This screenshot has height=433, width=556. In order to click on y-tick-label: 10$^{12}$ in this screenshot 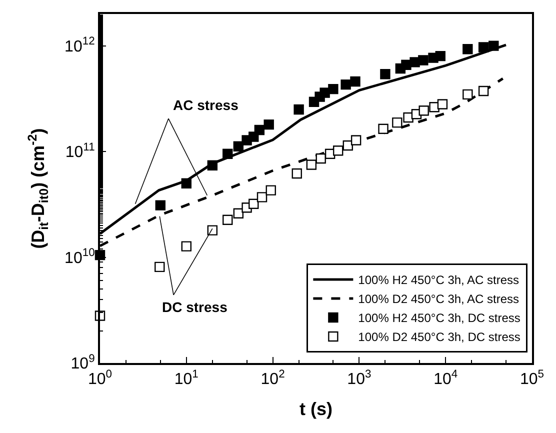, I will do `click(79, 46)`.